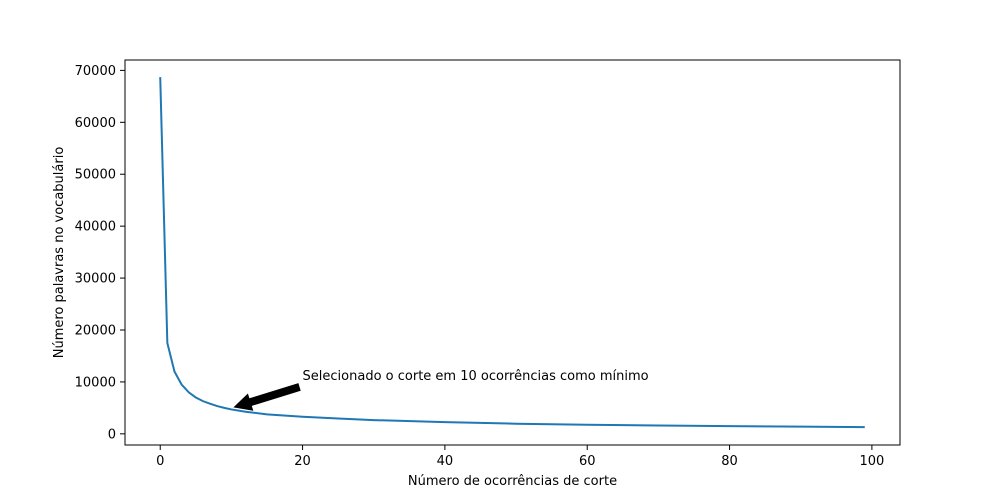 The height and width of the screenshot is (500, 1000). What do you see at coordinates (160, 461) in the screenshot?
I see `x-tick-label: 0` at bounding box center [160, 461].